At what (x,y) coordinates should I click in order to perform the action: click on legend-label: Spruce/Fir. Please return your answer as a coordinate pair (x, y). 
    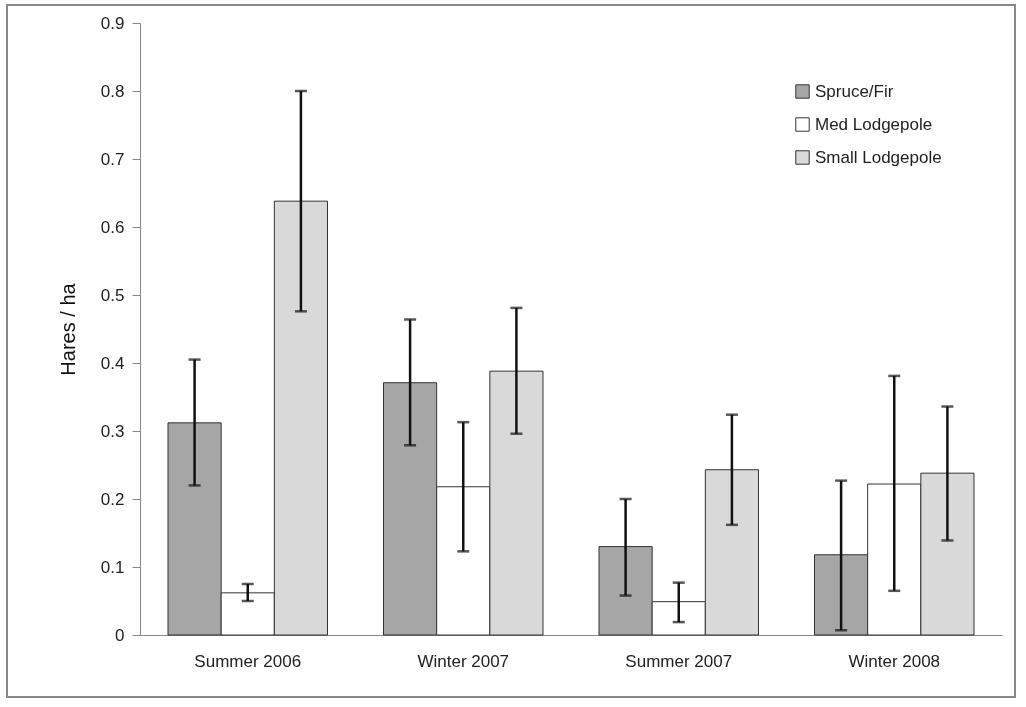
    Looking at the image, I should click on (854, 91).